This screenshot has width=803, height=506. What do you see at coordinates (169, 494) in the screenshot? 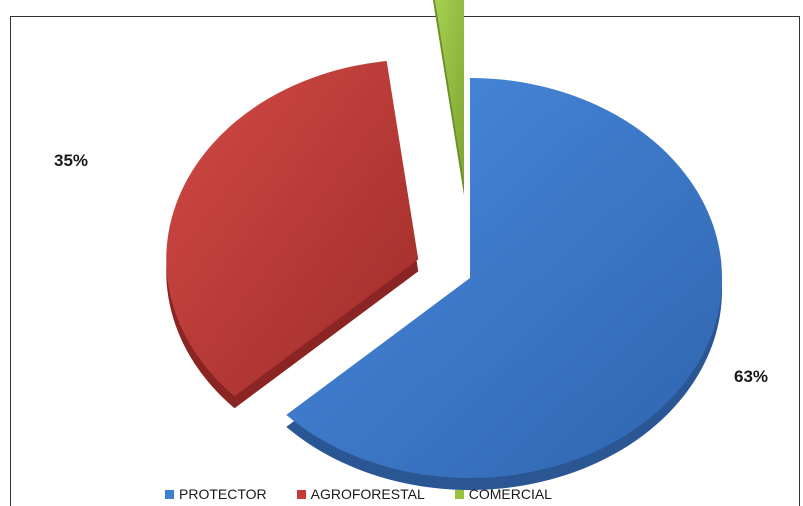
I see `legend-swatch-protector` at bounding box center [169, 494].